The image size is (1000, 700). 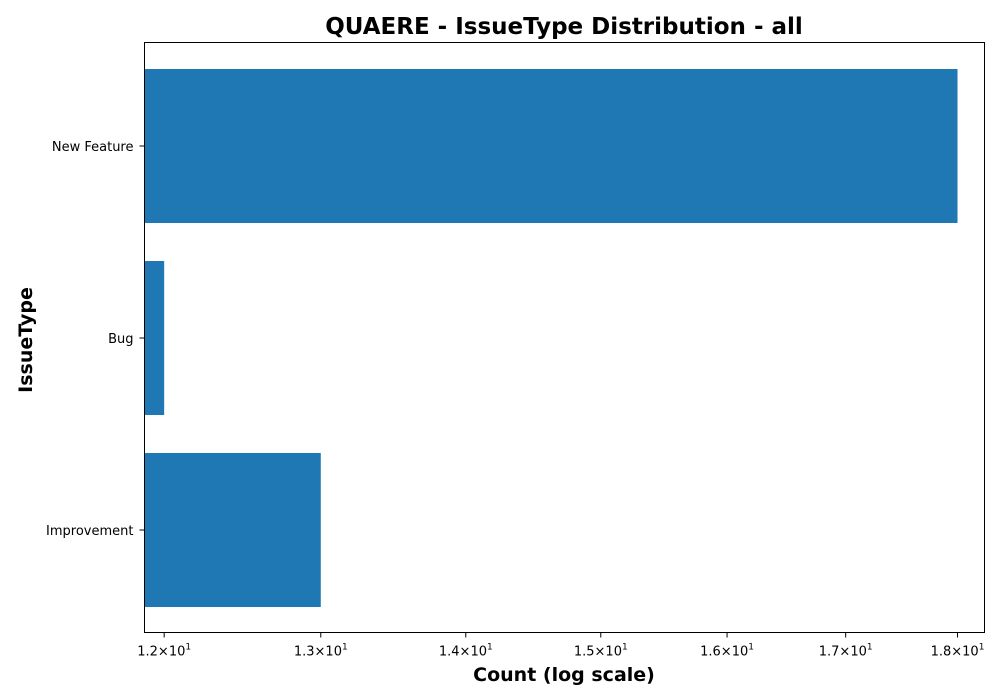 I want to click on y-axis-label: IssueType, so click(x=26, y=340).